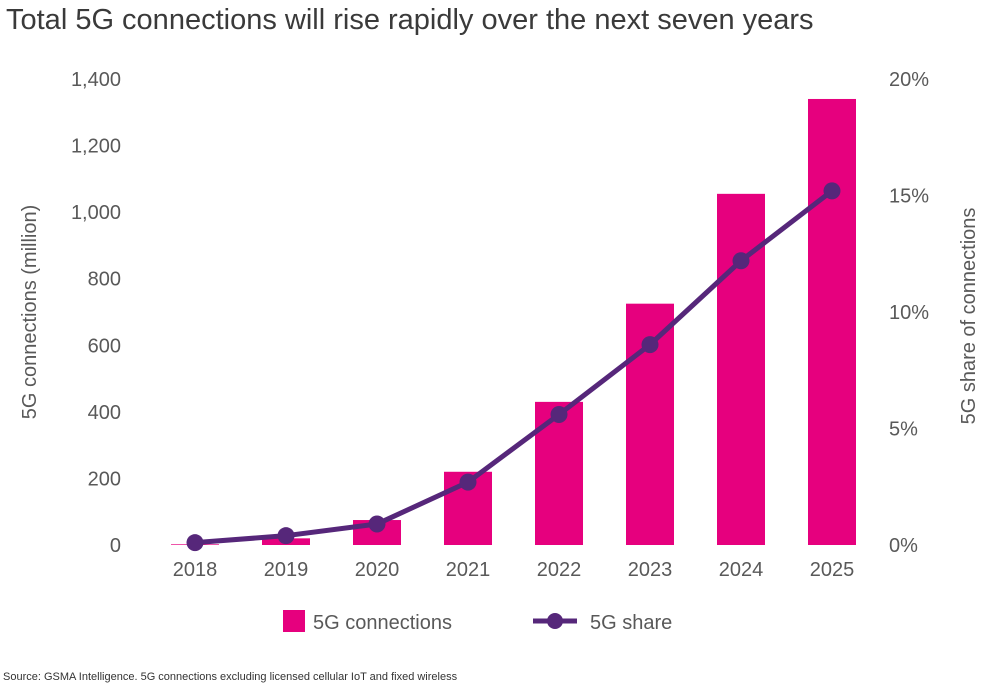 The width and height of the screenshot is (995, 693). I want to click on y-axis-left-label: 5G connections (million), so click(30, 312).